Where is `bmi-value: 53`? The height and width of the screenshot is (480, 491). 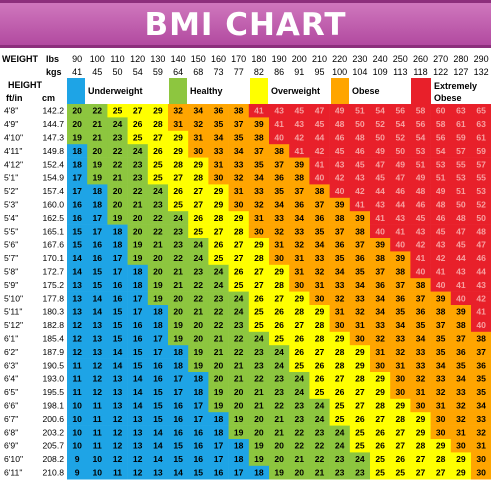 bmi-value: 53 is located at coordinates (461, 178).